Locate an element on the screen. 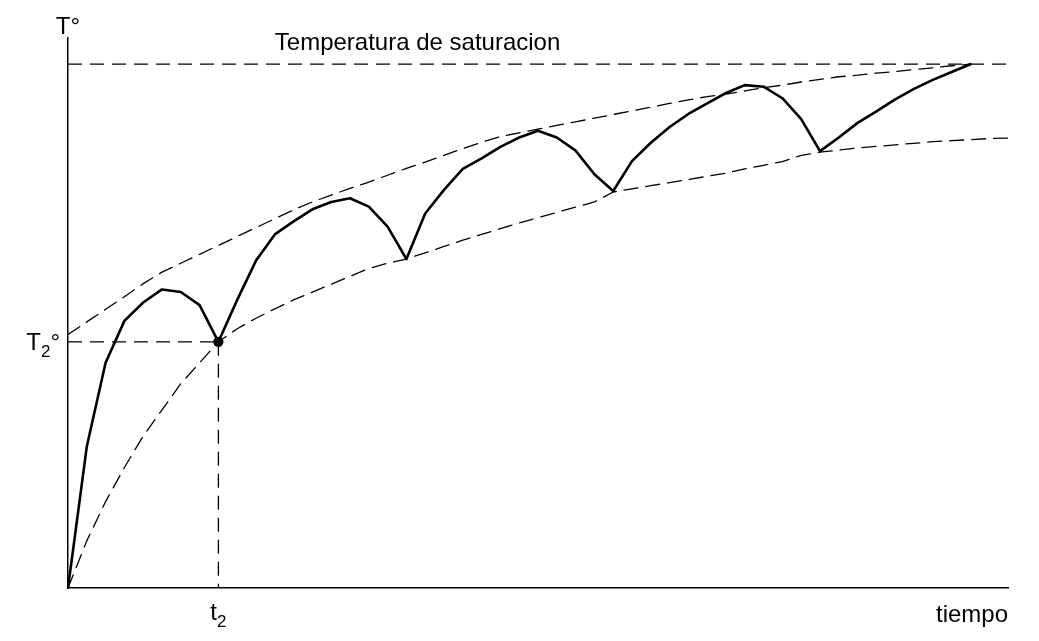 The height and width of the screenshot is (641, 1039). ref-line-label: Temperatura de saturacion is located at coordinates (417, 42).